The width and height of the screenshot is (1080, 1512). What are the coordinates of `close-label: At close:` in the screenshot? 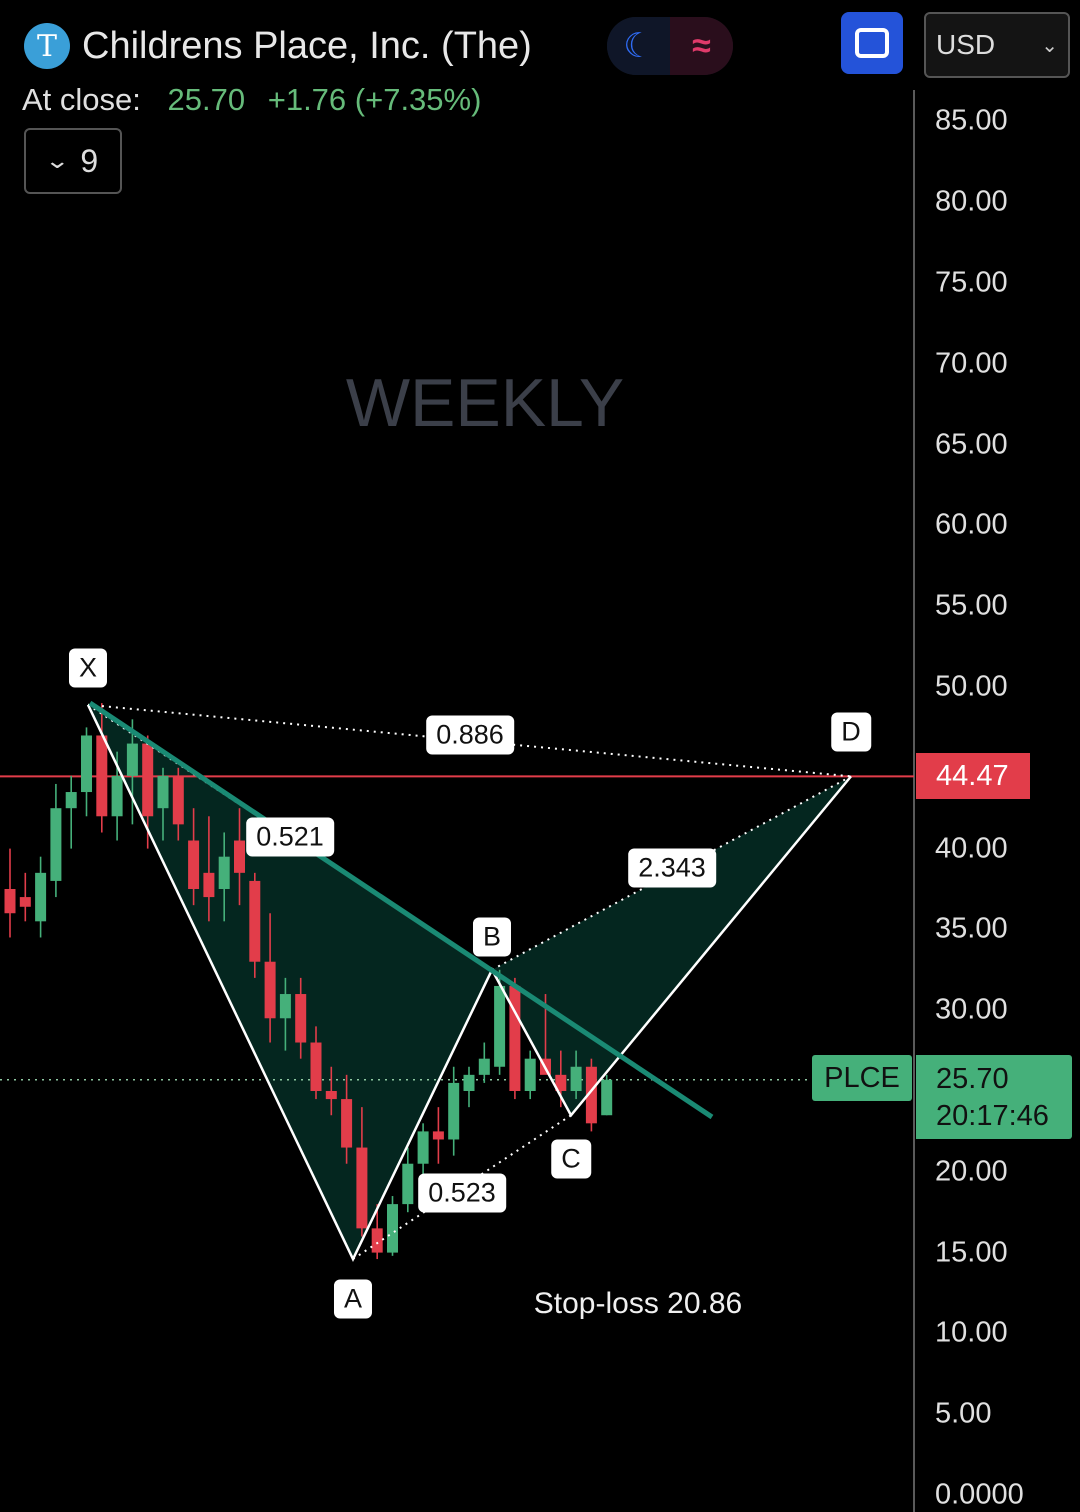 It's located at (81, 99).